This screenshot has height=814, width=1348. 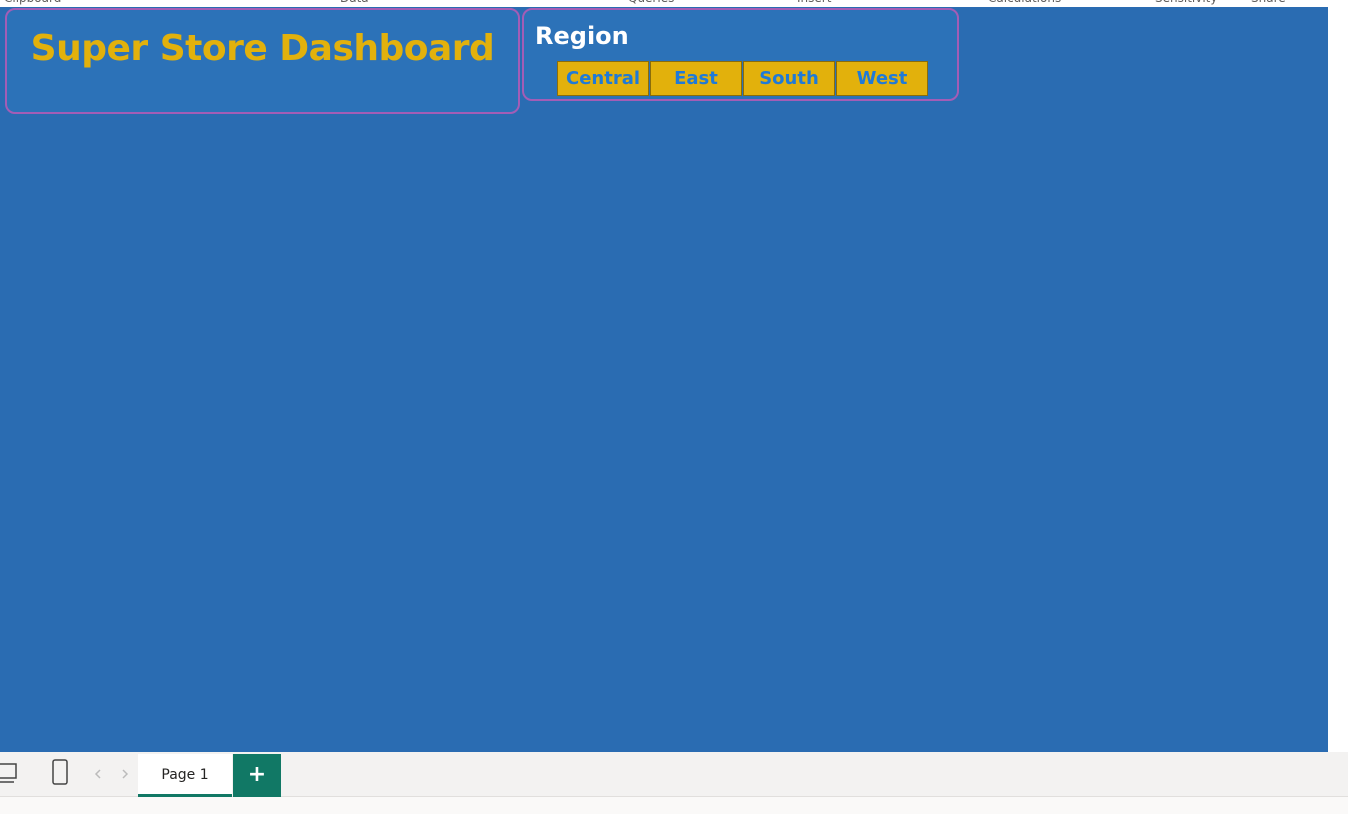 I want to click on slicer-option: West, so click(x=882, y=78).